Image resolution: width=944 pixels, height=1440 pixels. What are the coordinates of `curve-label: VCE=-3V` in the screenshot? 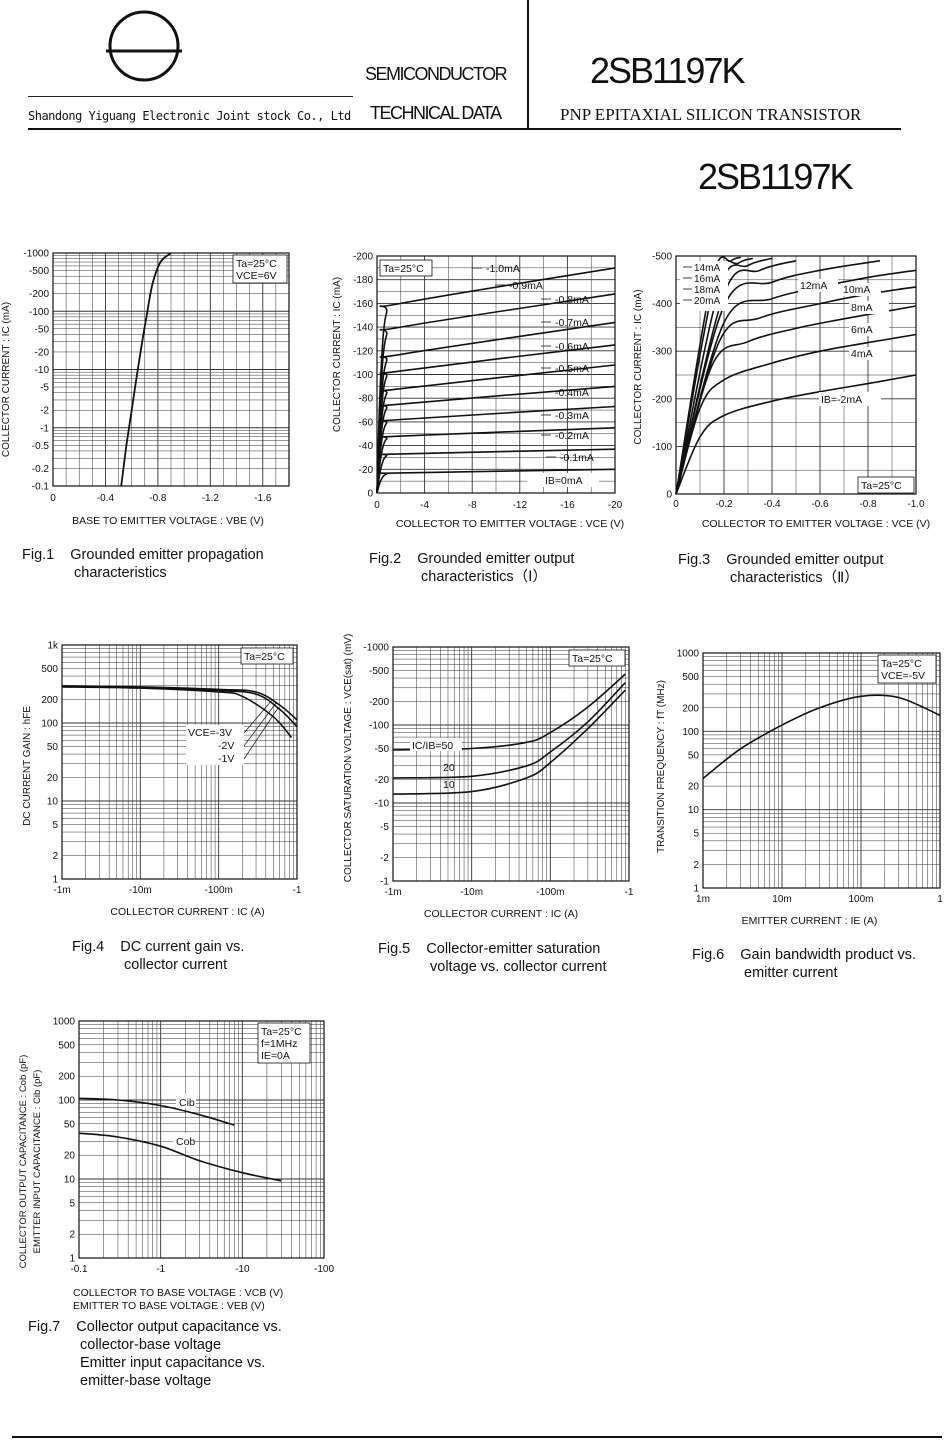 It's located at (210, 733).